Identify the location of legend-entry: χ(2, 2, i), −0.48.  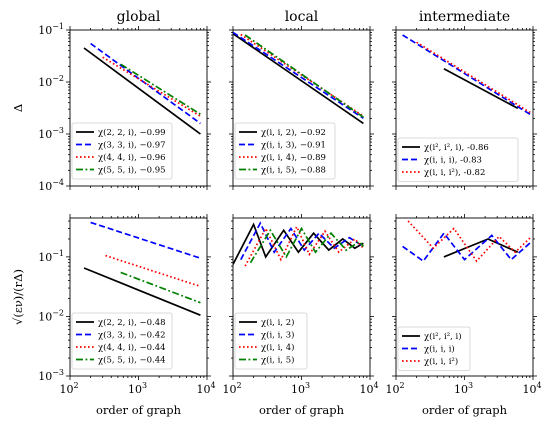
(132, 322).